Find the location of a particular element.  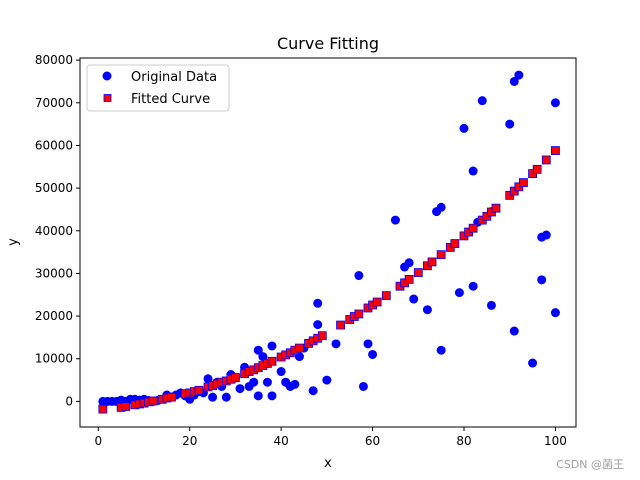

y-tick-label: 80000 is located at coordinates (54, 60).